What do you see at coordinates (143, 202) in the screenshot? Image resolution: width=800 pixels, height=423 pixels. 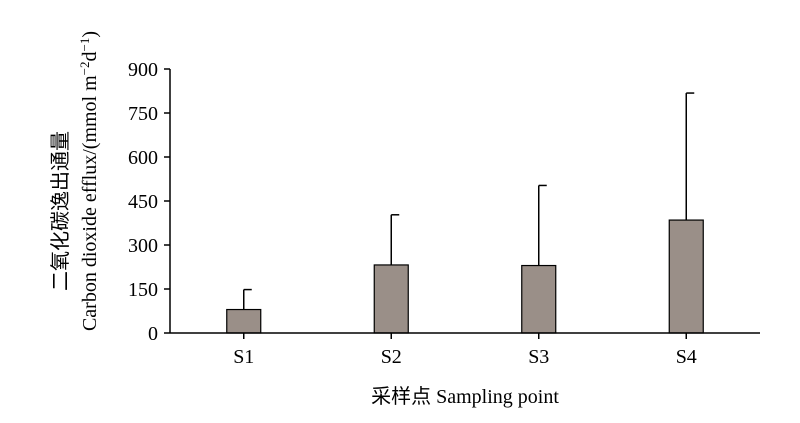 I see `y-tick-label: 450` at bounding box center [143, 202].